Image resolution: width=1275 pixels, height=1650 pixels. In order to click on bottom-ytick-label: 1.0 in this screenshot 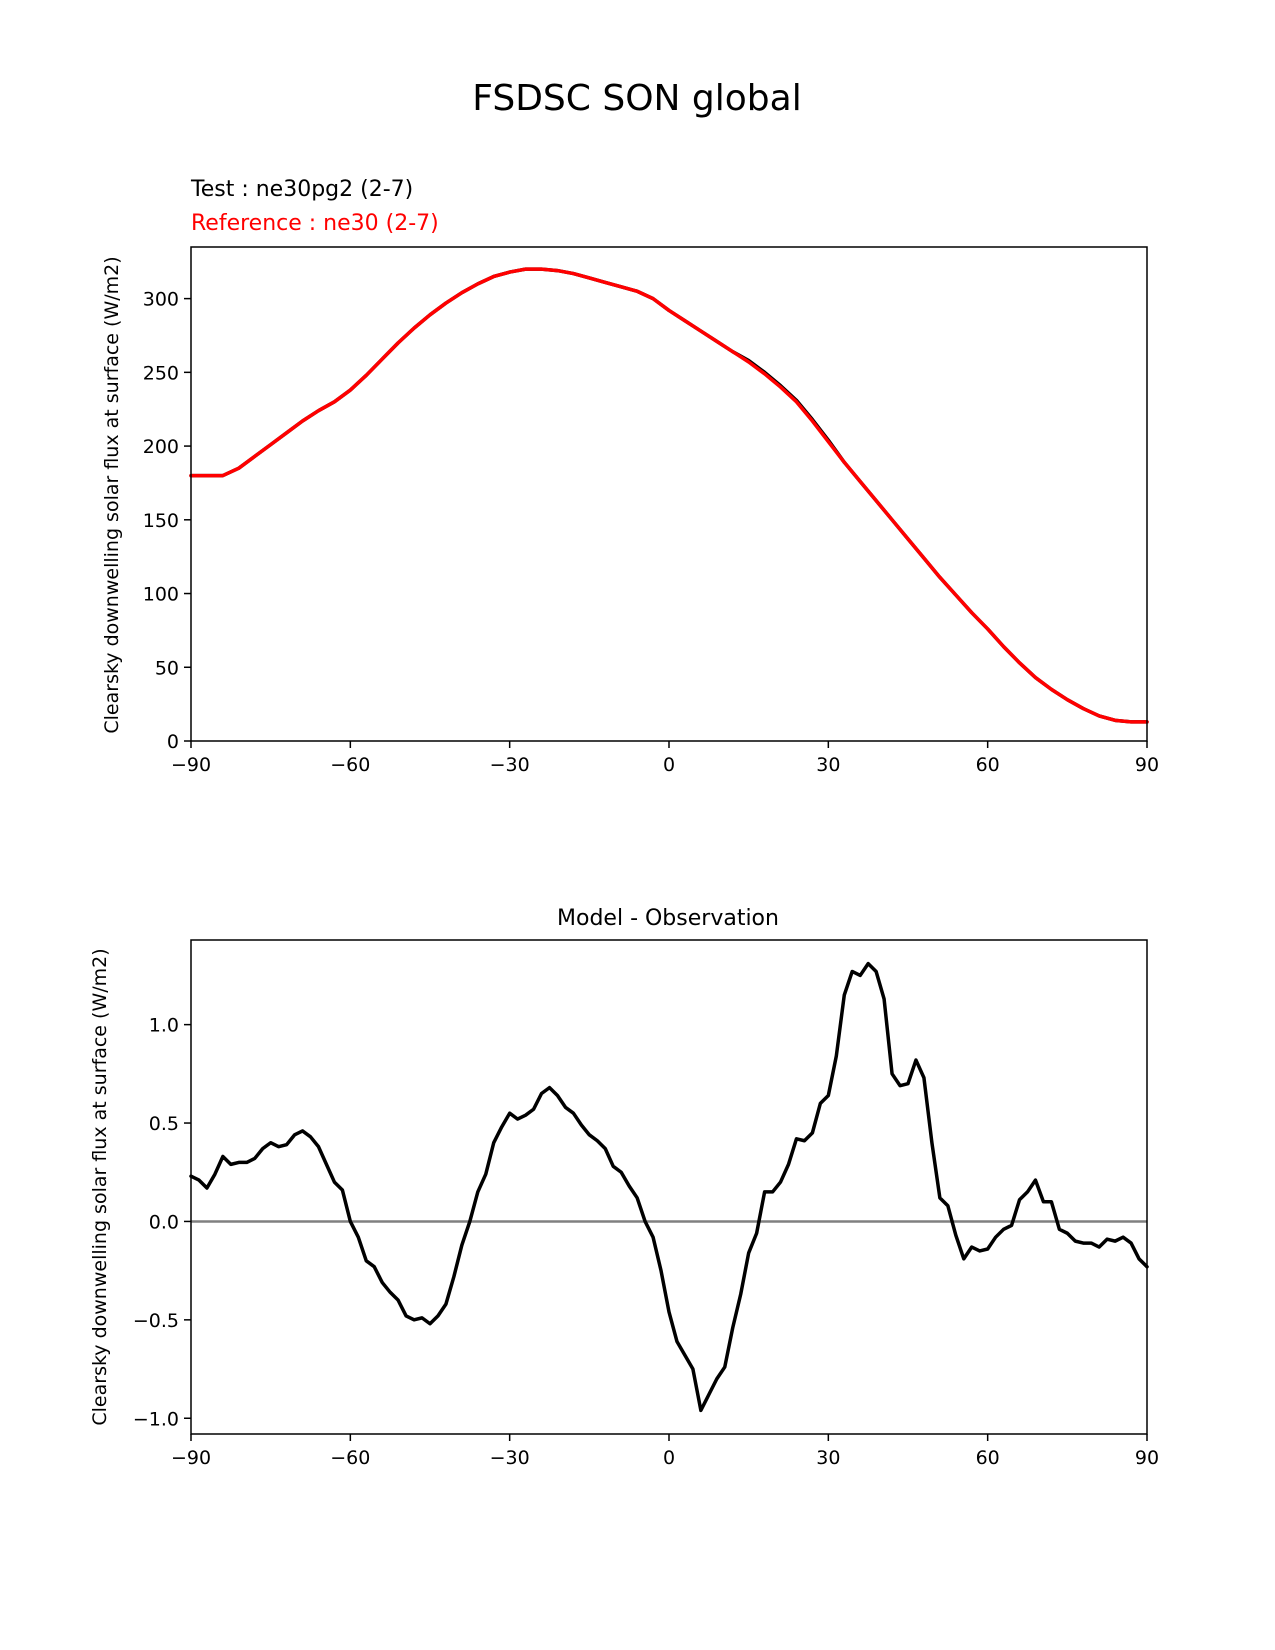, I will do `click(164, 1026)`.